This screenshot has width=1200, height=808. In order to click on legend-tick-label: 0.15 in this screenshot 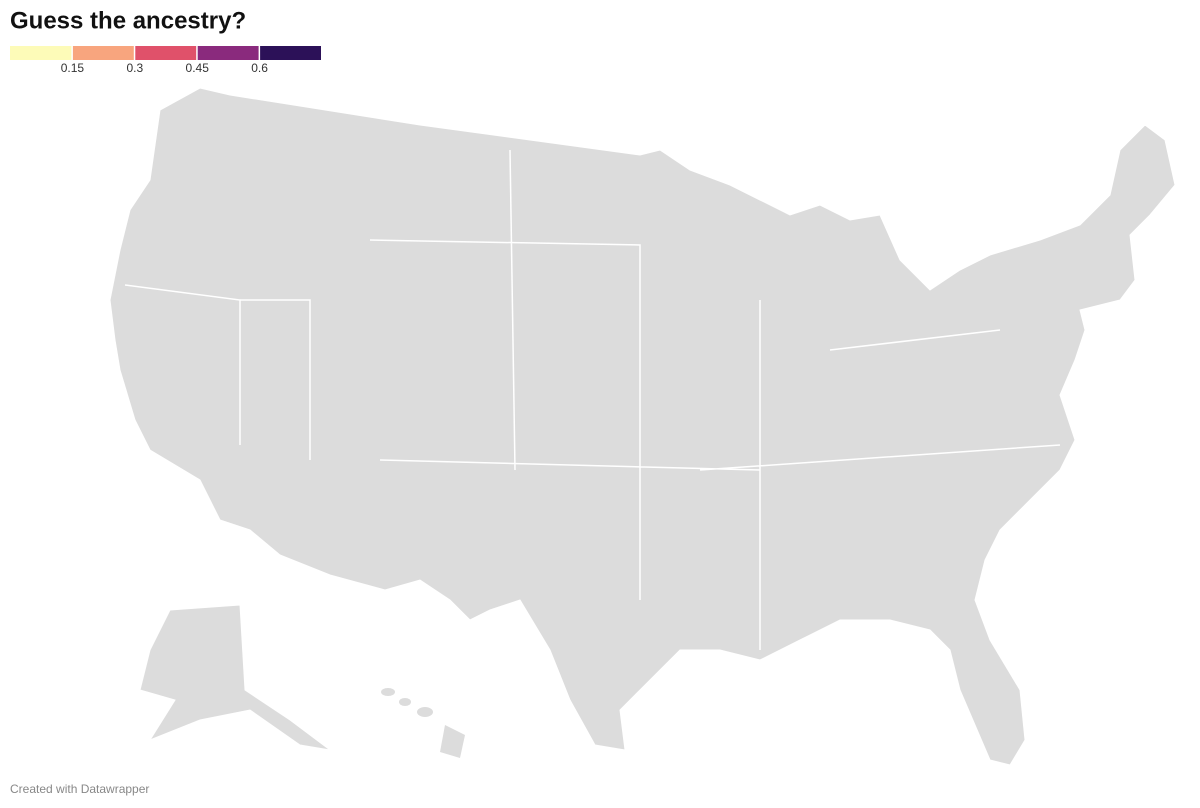, I will do `click(73, 68)`.